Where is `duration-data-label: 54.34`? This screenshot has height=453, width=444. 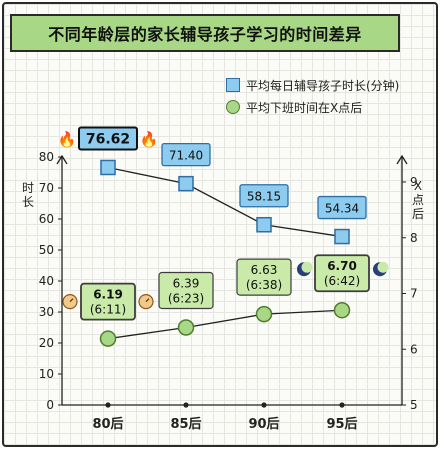
duration-data-label: 54.34 is located at coordinates (342, 209).